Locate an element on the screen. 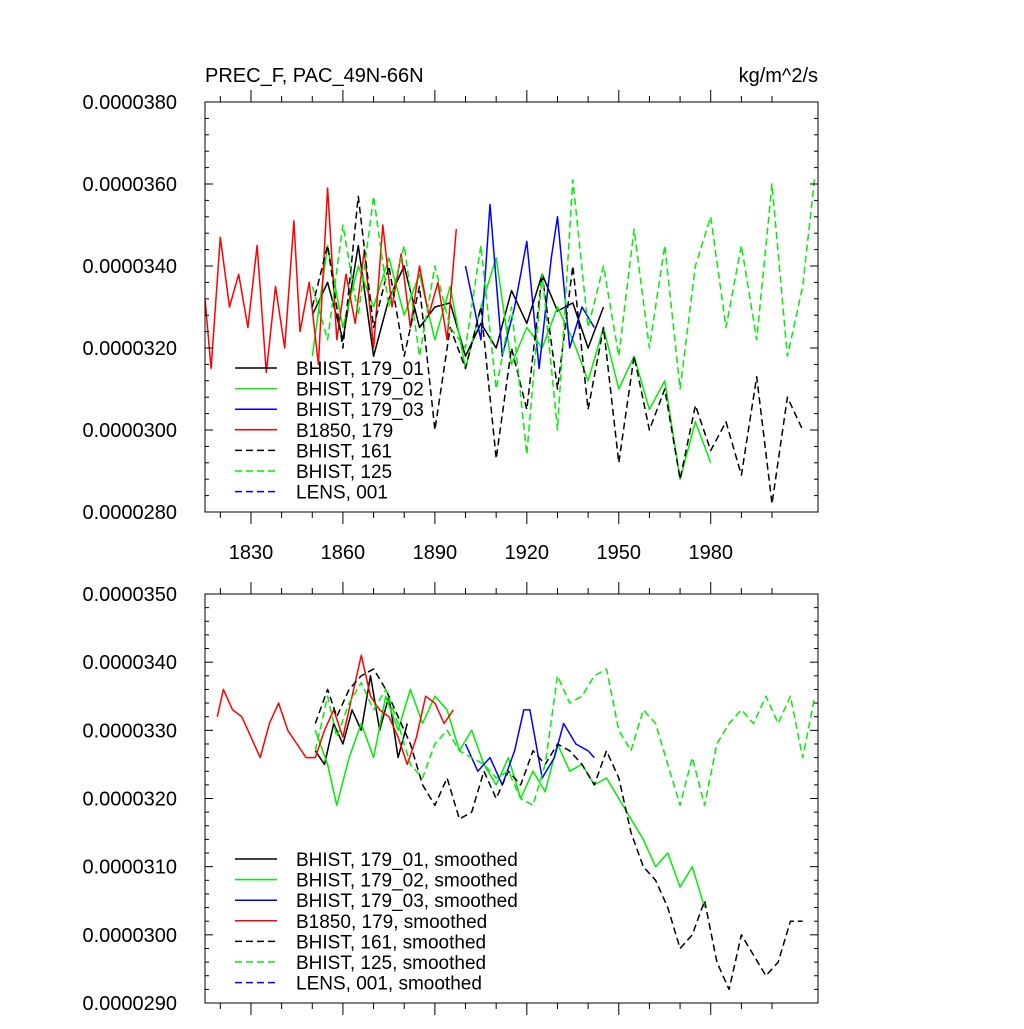 This screenshot has height=1029, width=1024. chart-units: kg/m^2/s is located at coordinates (778, 76).